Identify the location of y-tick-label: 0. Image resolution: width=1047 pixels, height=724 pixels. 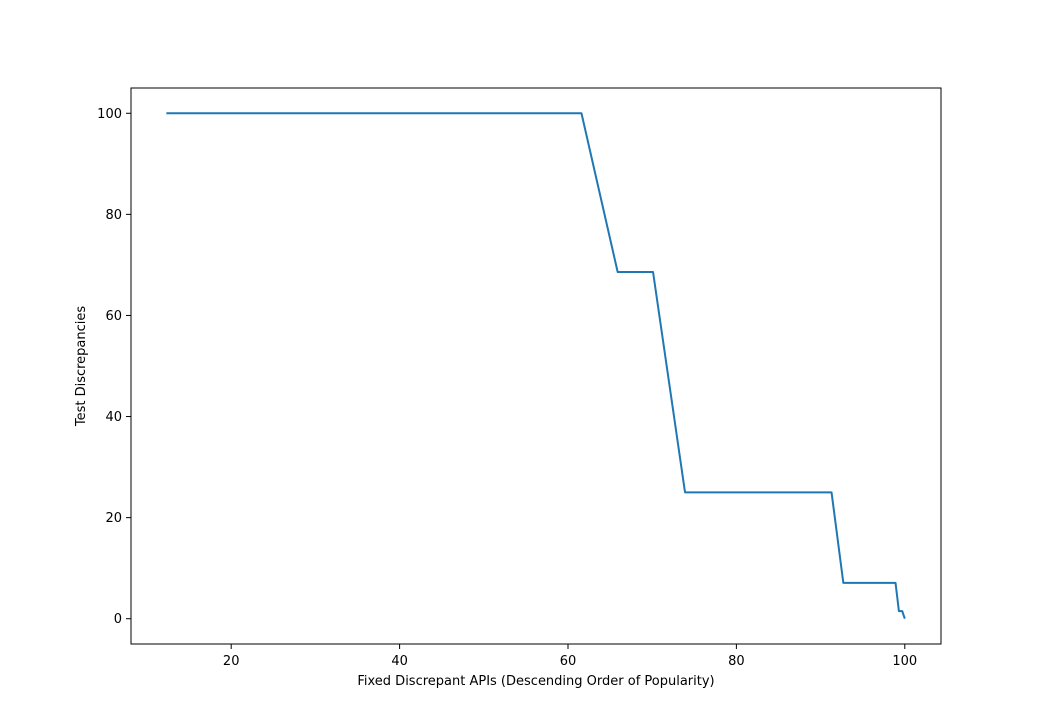
(118, 619).